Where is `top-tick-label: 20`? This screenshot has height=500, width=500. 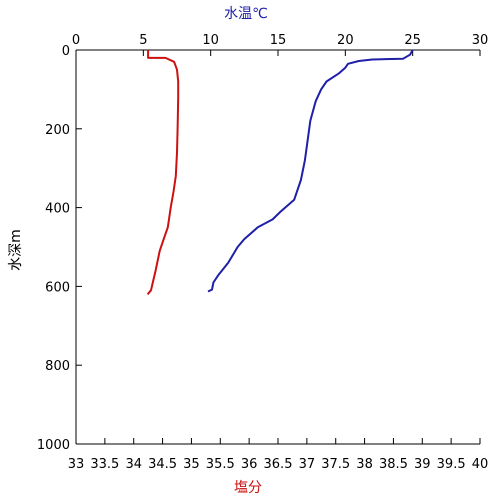 top-tick-label: 20 is located at coordinates (345, 40).